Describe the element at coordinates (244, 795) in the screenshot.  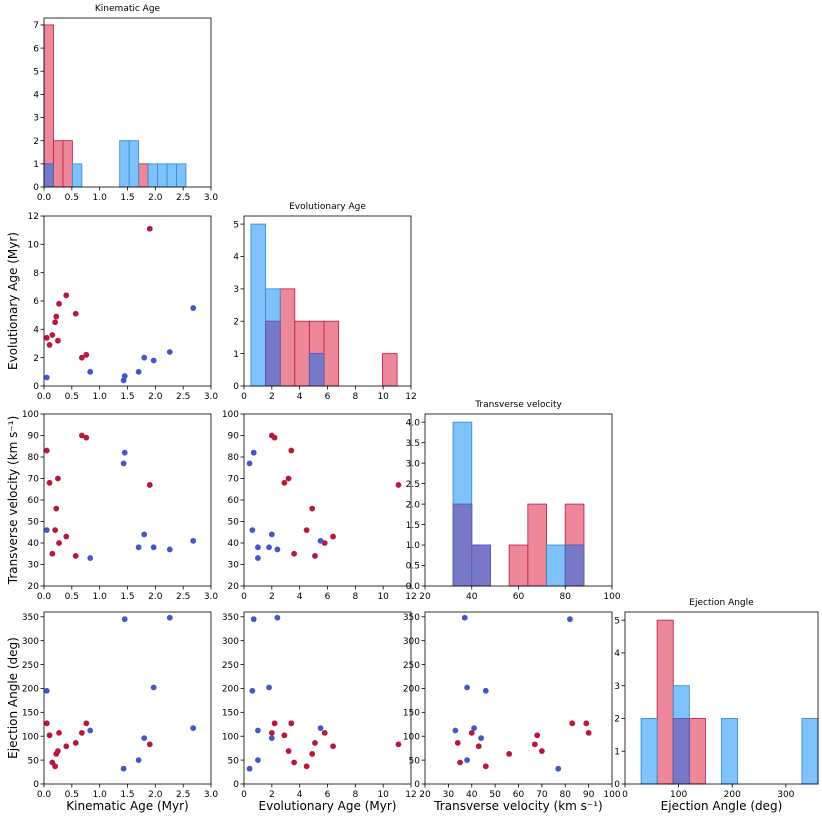
I see `scatter-ang-vs-evo-xtick-label: 0` at that location.